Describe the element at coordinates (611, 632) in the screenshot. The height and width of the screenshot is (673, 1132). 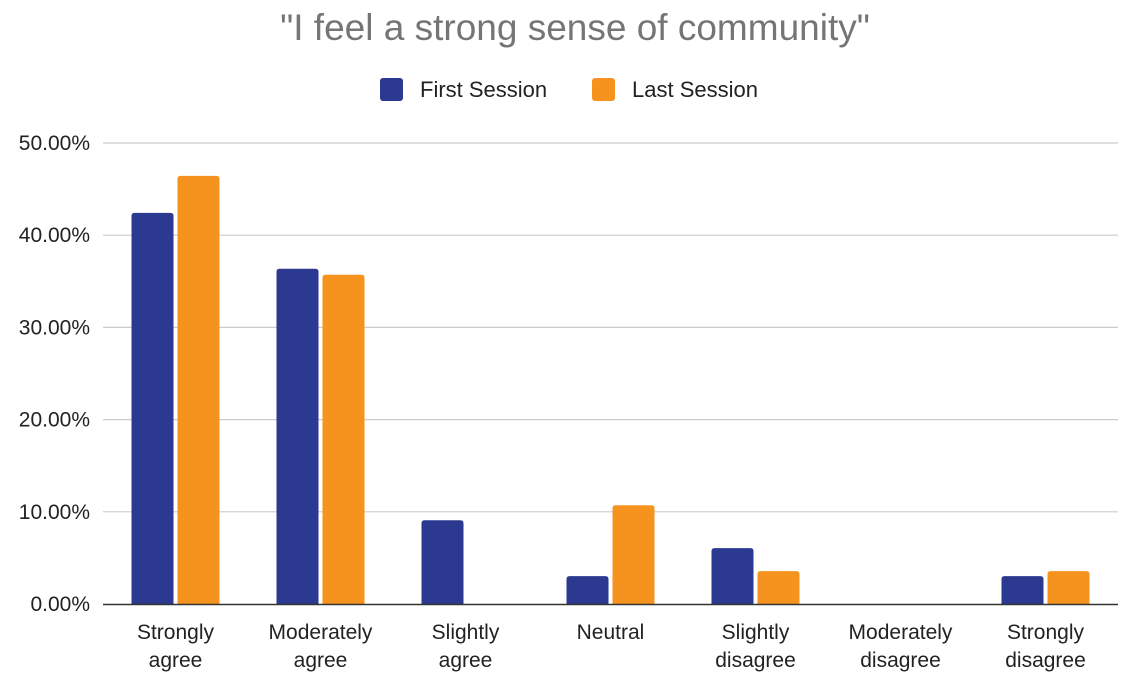
I see `x-tick-label: Neutral` at that location.